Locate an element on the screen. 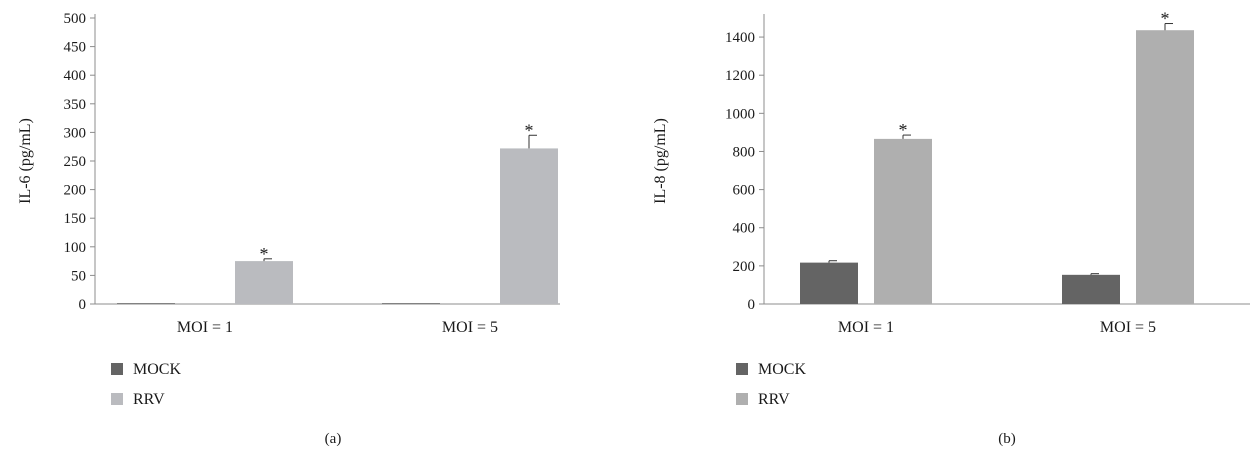 Image resolution: width=1258 pixels, height=459 pixels. y-tick-label: 150 is located at coordinates (75, 219).